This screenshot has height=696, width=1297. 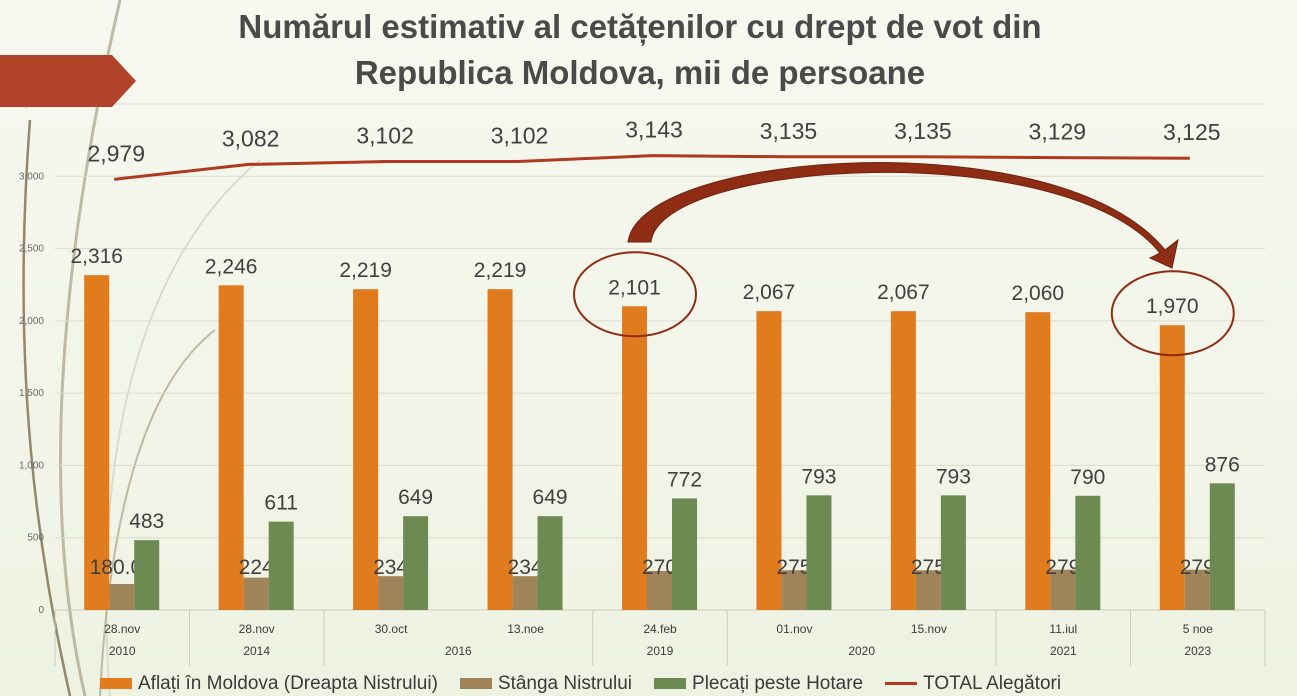 What do you see at coordinates (31, 465) in the screenshot?
I see `y-tick-label: 1,000` at bounding box center [31, 465].